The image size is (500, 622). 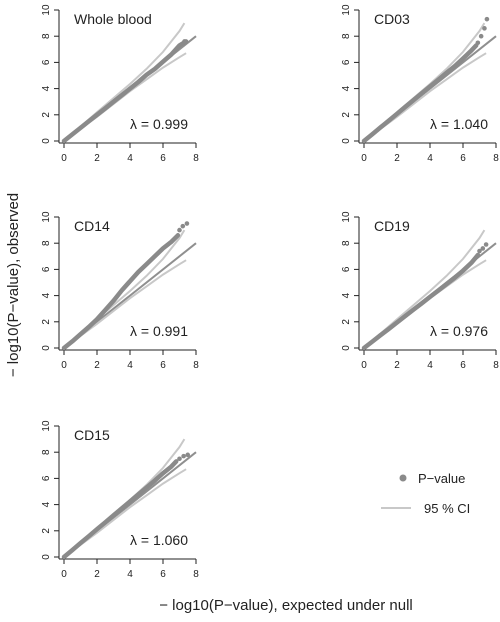 I want to click on qq-panel: 0 2 4 6 8 0 2 4 6 8 10 CD14 λ = 0.991, so click(x=120, y=291).